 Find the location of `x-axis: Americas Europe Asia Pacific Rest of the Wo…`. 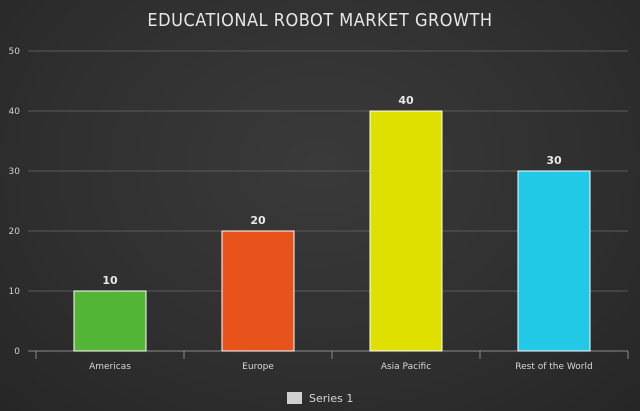

x-axis: Americas Europe Asia Pacific Rest of the Wo… is located at coordinates (332, 361).